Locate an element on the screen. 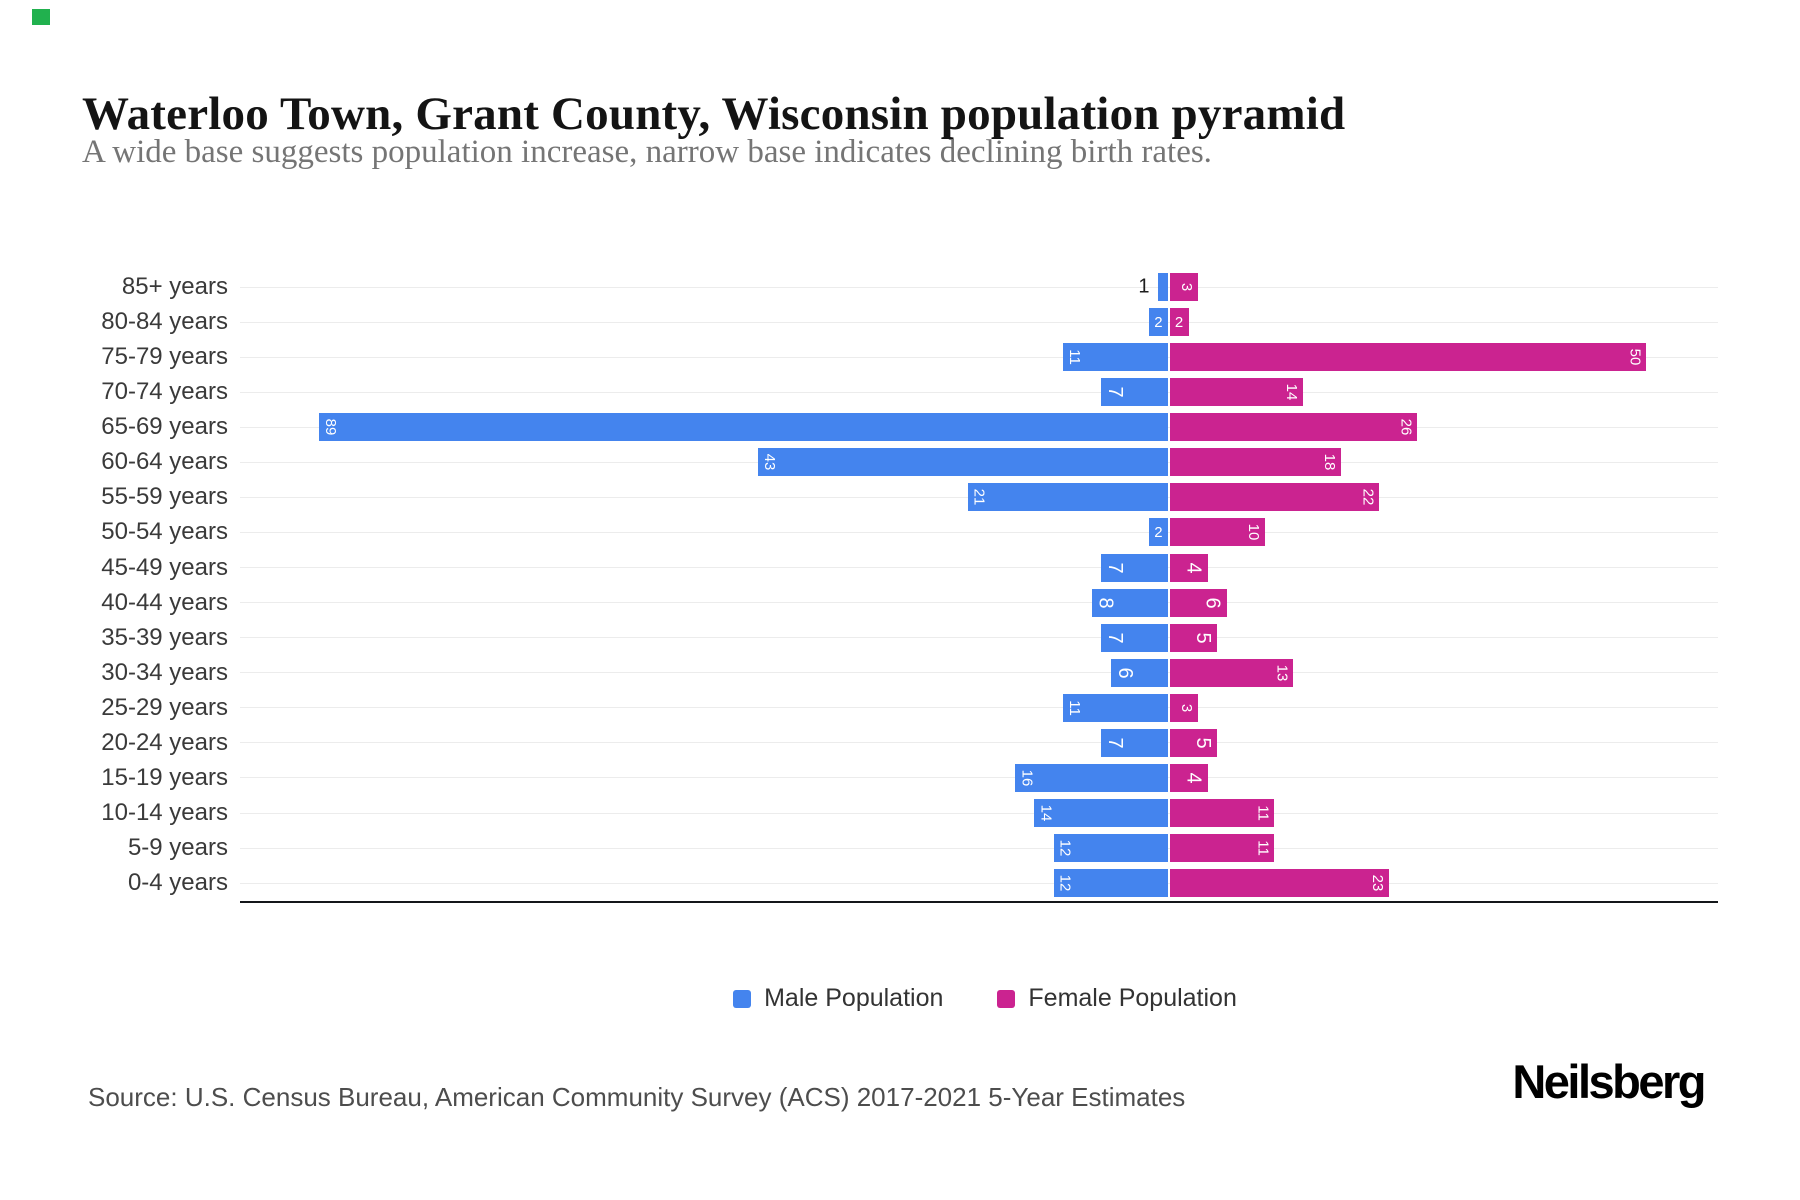 This screenshot has height=1200, width=1800. female-bar: 26 is located at coordinates (1293, 427).